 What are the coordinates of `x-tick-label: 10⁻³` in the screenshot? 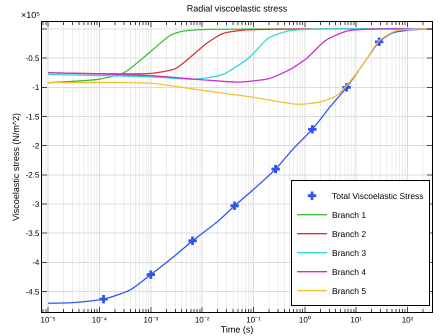 It's located at (151, 320).